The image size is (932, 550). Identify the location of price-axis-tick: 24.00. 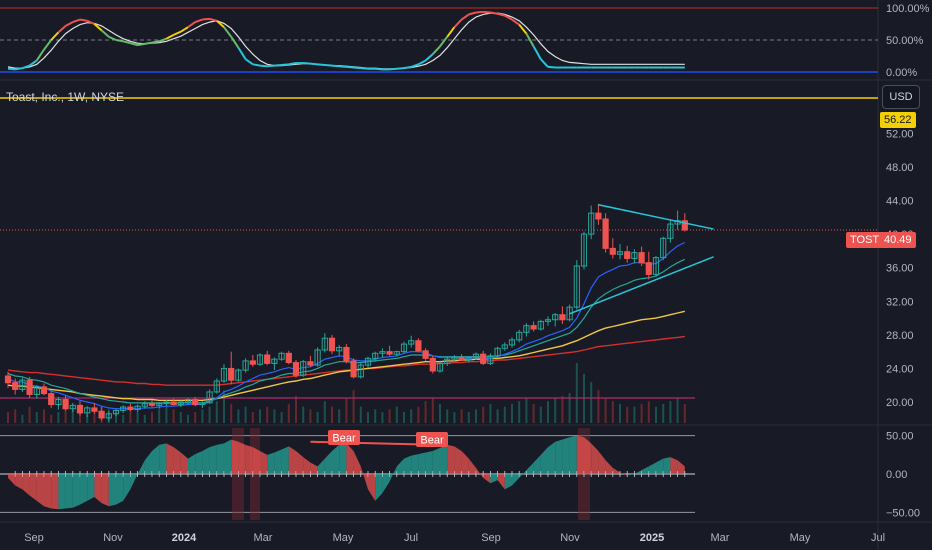
(900, 369).